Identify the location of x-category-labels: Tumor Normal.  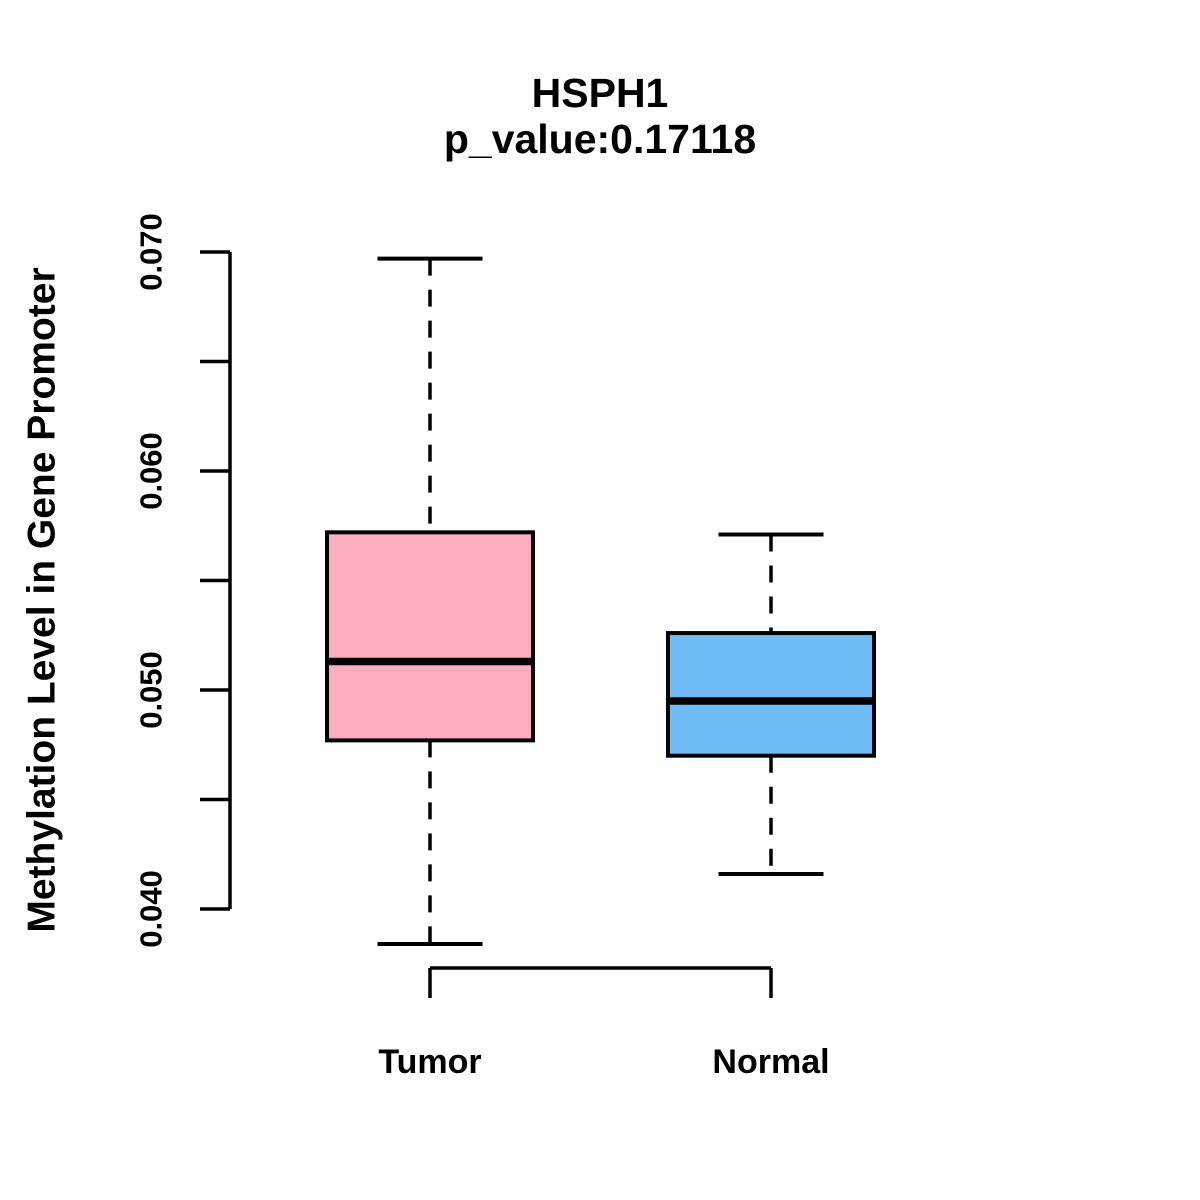
(603, 1062).